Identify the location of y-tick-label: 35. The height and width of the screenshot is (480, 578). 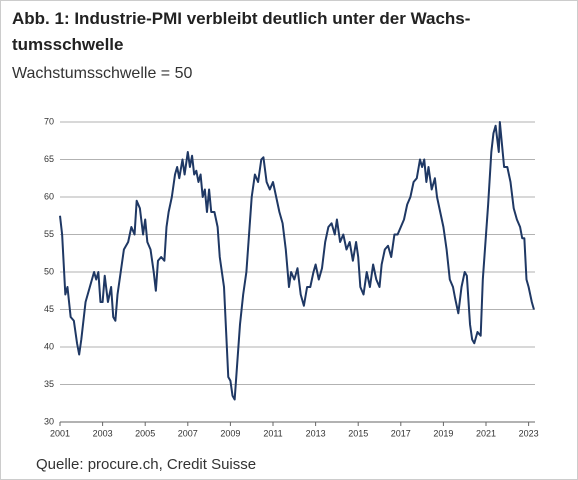
(49, 384).